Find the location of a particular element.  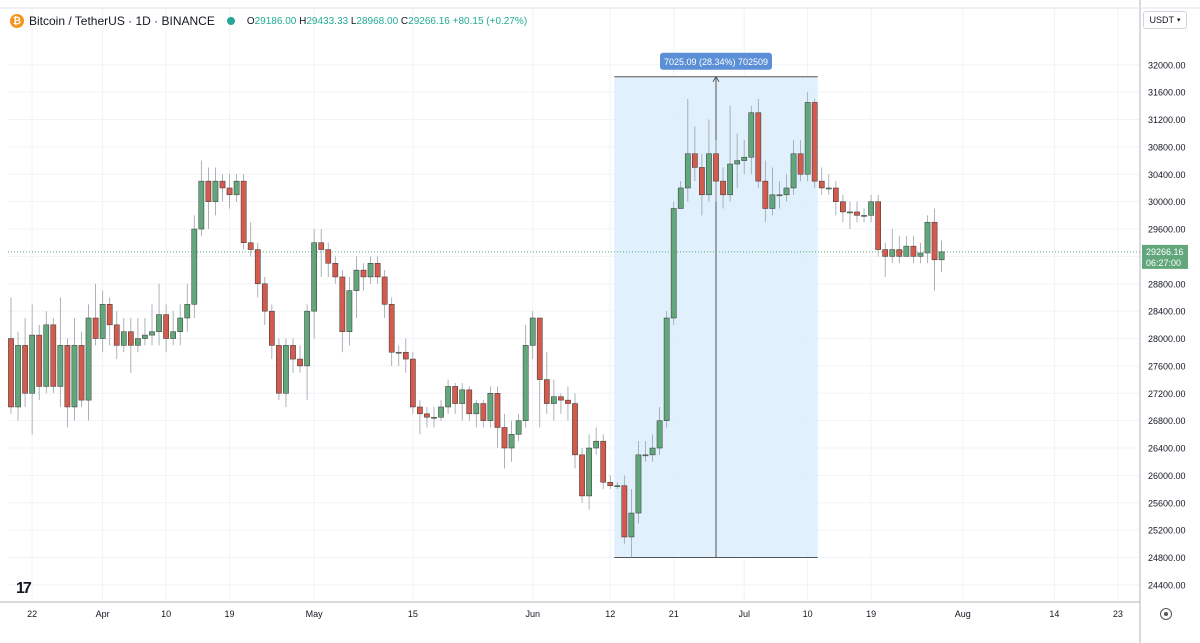

x-tick-label: Aug is located at coordinates (963, 614).